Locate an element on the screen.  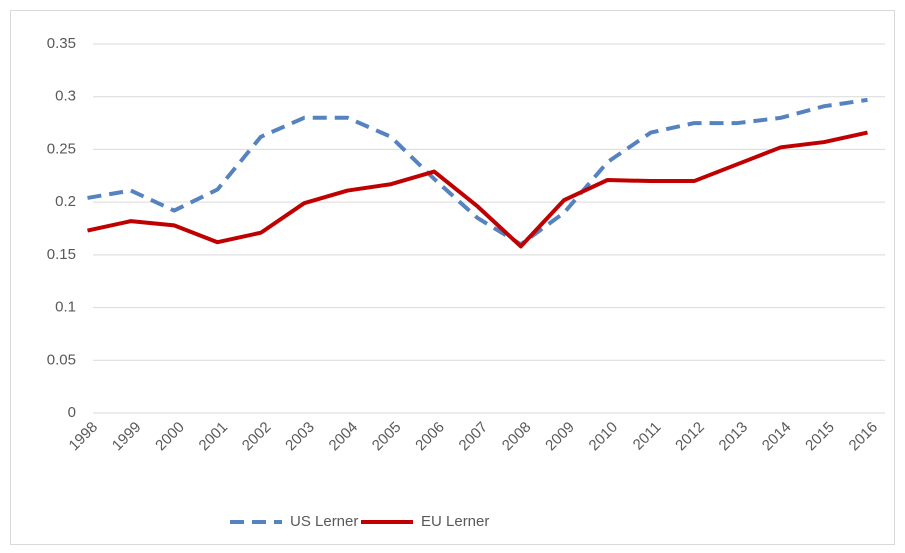
legend-label: US Lerner is located at coordinates (324, 521).